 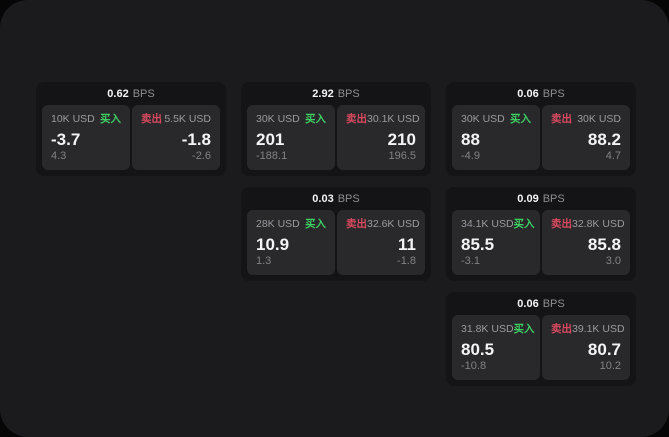 I want to click on buy-sub-value: -3.1, so click(x=470, y=261).